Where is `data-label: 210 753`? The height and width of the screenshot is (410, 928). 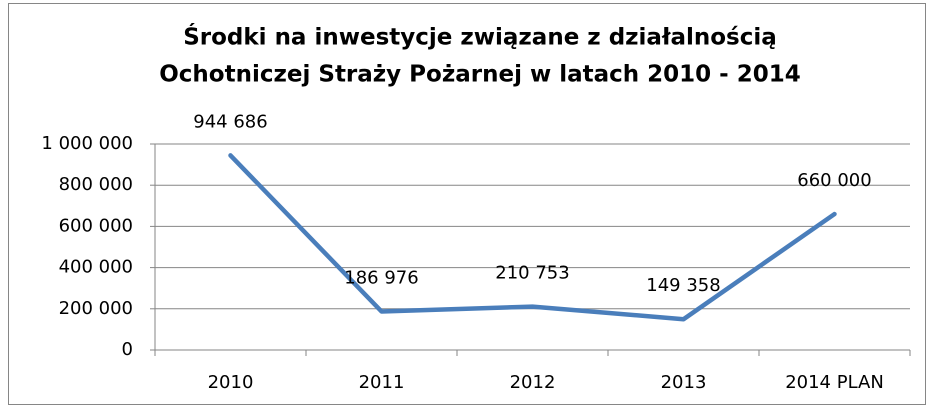
data-label: 210 753 is located at coordinates (532, 273).